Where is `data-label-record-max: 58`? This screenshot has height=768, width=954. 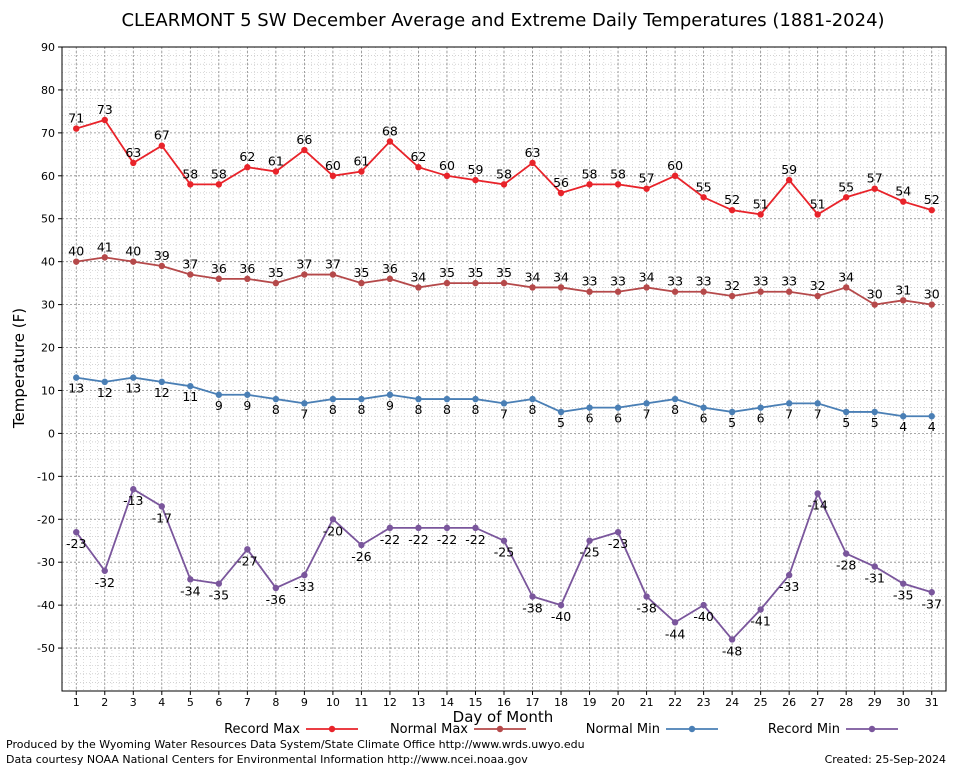
data-label-record-max: 58 is located at coordinates (219, 173).